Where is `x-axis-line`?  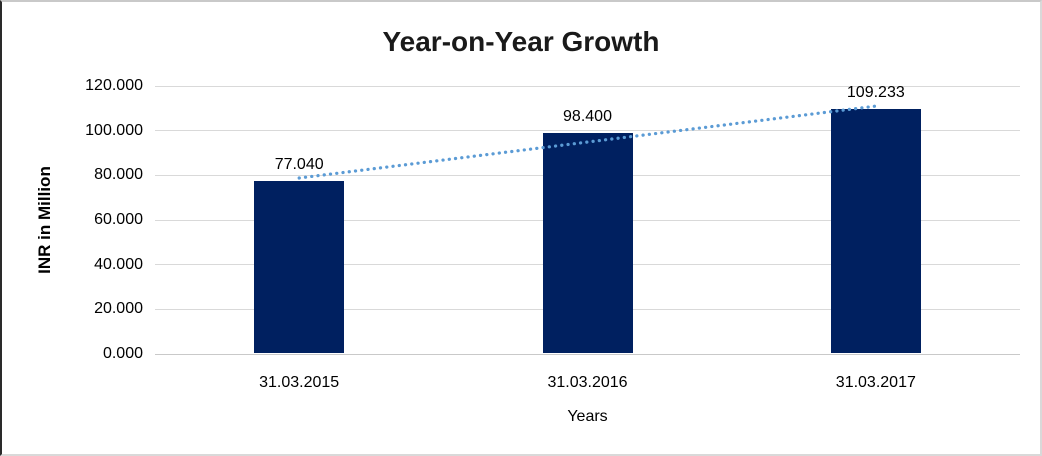
x-axis-line is located at coordinates (587, 354).